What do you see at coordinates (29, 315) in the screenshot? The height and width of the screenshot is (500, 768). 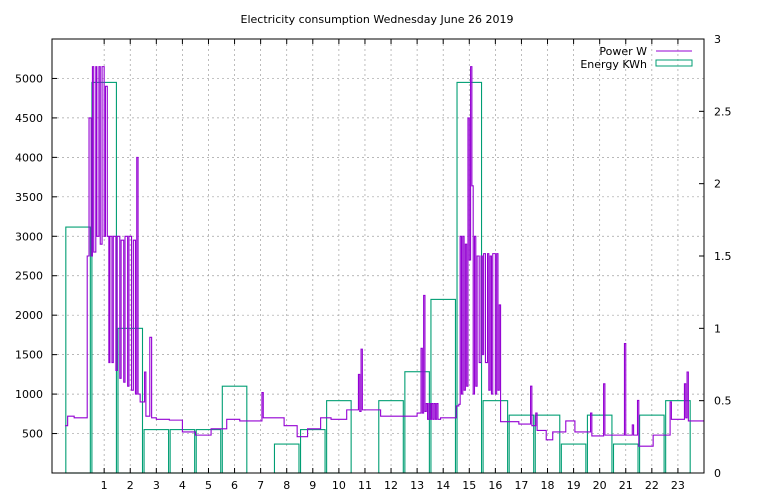 I see `y1-tick-label: 2000` at bounding box center [29, 315].